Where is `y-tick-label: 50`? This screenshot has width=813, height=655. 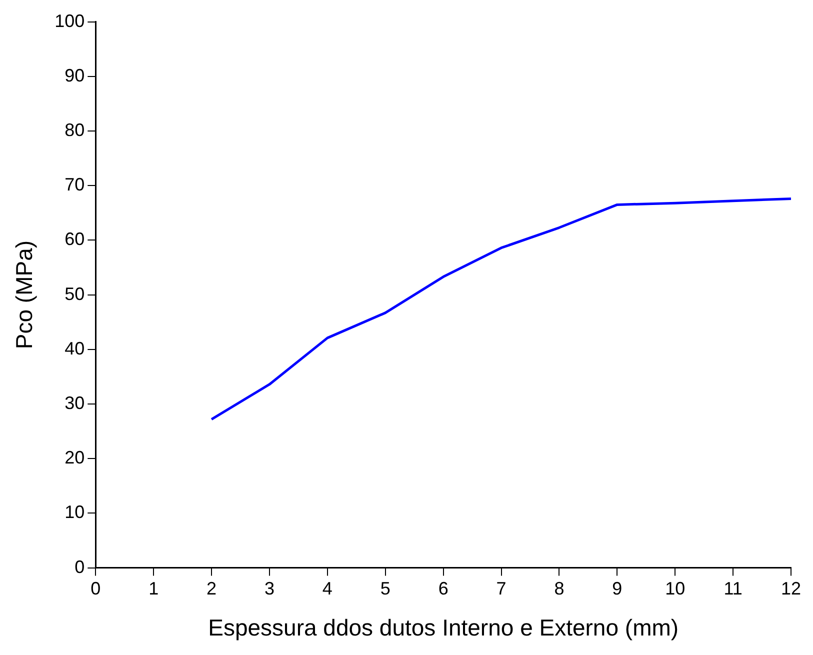
y-tick-label: 50 is located at coordinates (74, 294).